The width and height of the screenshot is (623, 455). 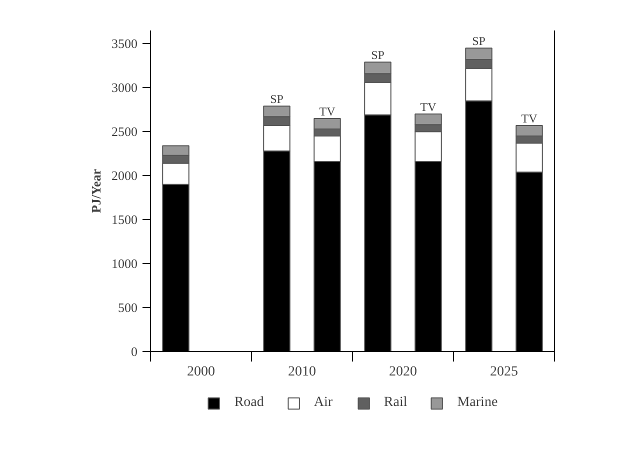 What do you see at coordinates (125, 88) in the screenshot?
I see `y-tick-label: 3000` at bounding box center [125, 88].